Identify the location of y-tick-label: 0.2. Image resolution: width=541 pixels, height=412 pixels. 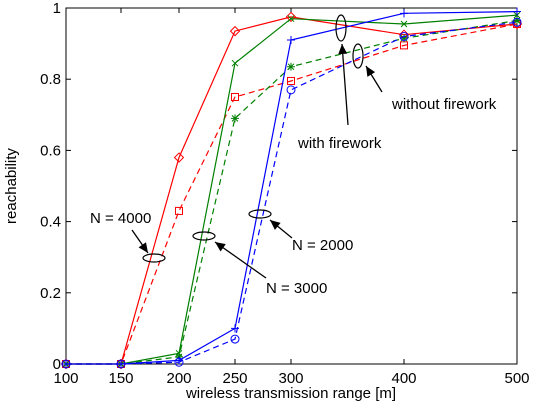
(50, 293).